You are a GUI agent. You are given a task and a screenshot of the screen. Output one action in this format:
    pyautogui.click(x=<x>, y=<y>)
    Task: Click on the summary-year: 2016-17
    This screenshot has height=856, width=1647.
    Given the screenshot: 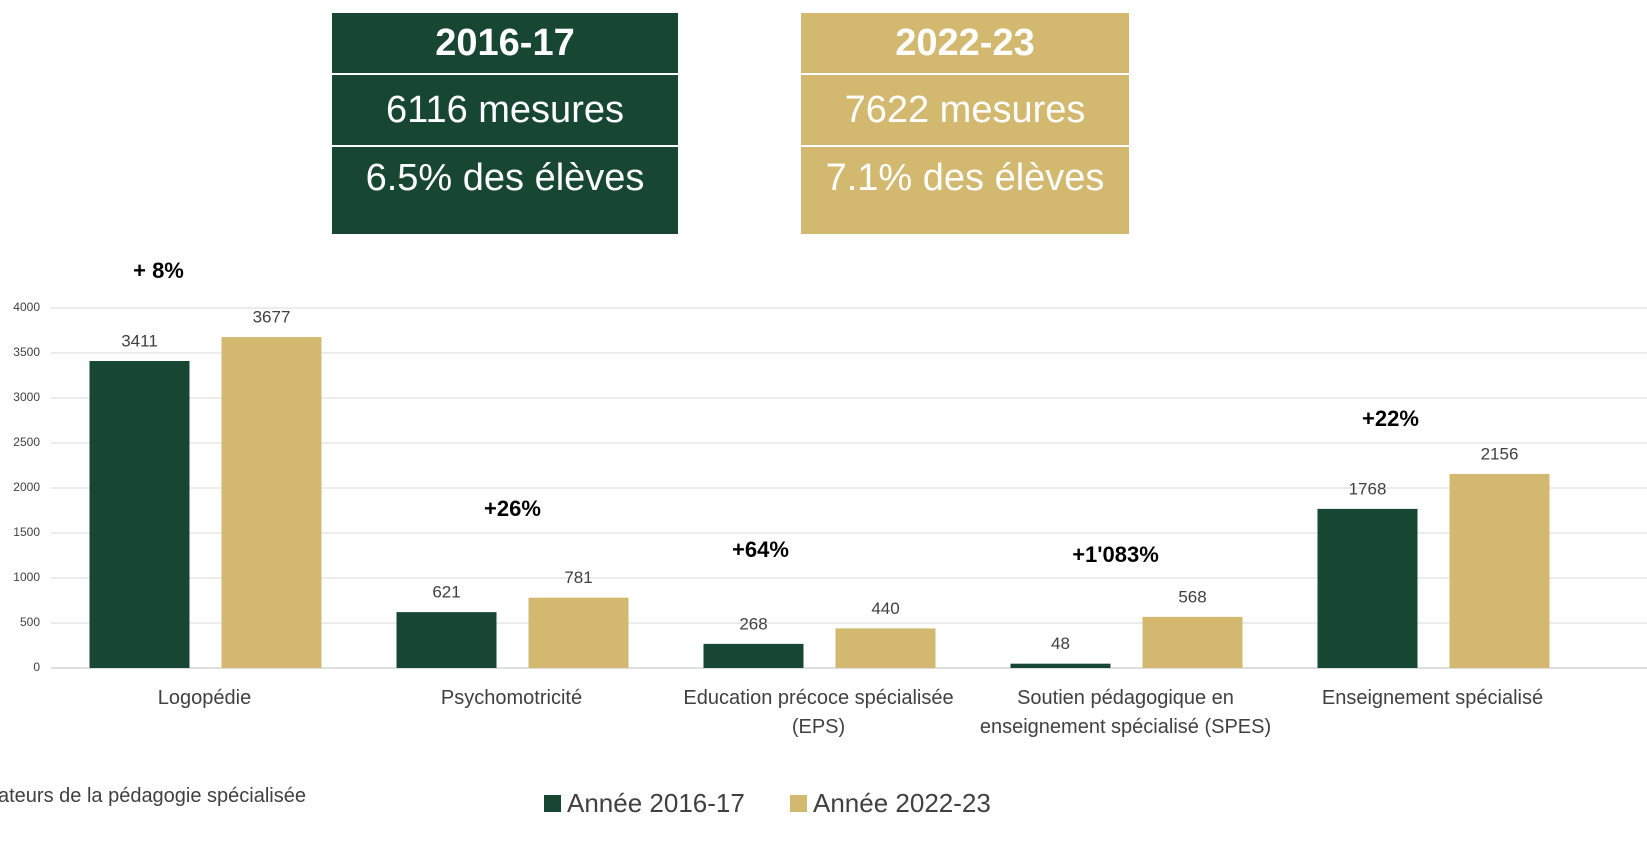 What is the action you would take?
    pyautogui.click(x=505, y=44)
    